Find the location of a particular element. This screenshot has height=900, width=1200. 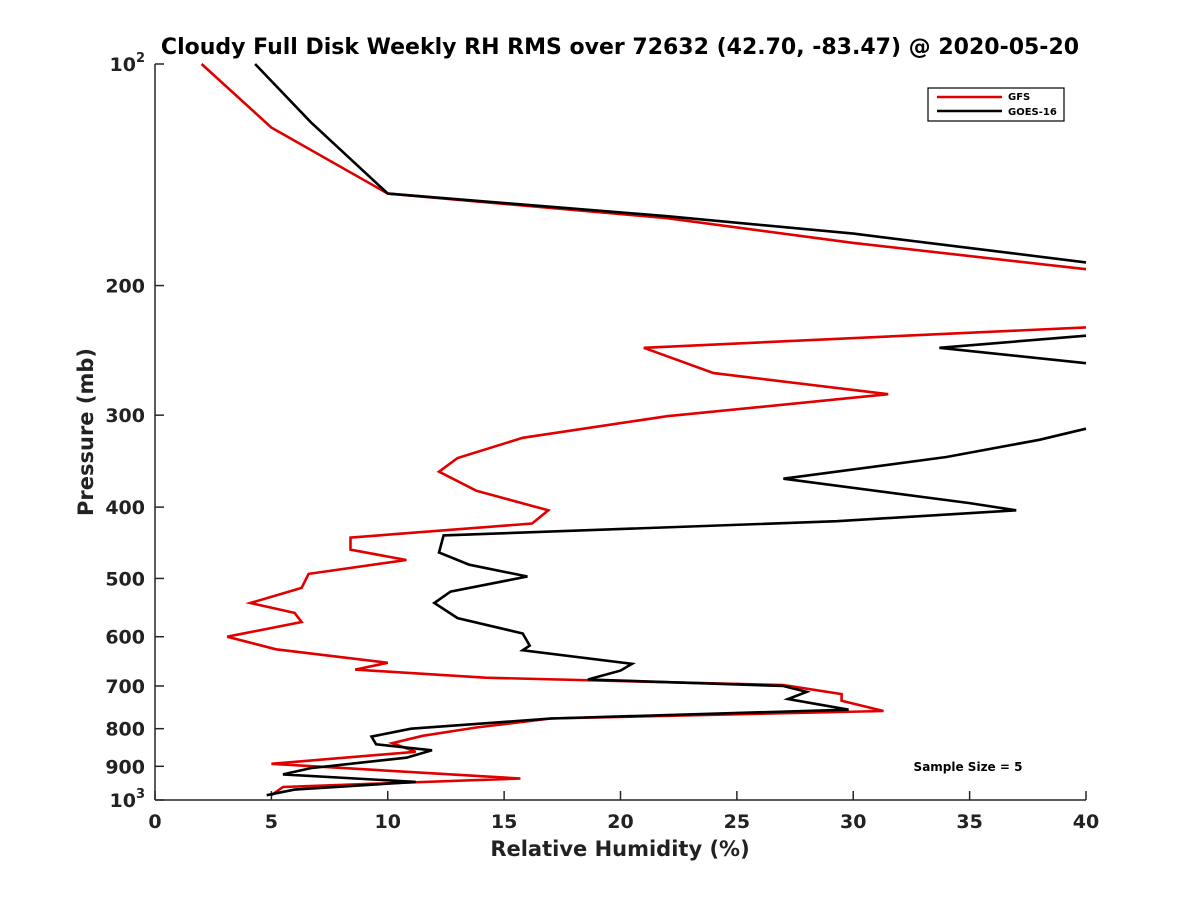

y-tick-label: 10³ is located at coordinates (128, 799).